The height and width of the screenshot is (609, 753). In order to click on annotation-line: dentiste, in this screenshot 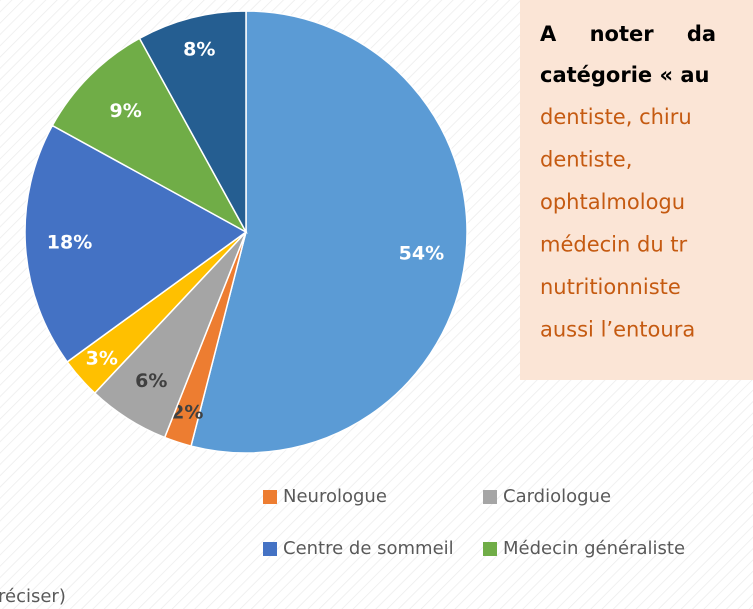, I will do `click(586, 160)`.